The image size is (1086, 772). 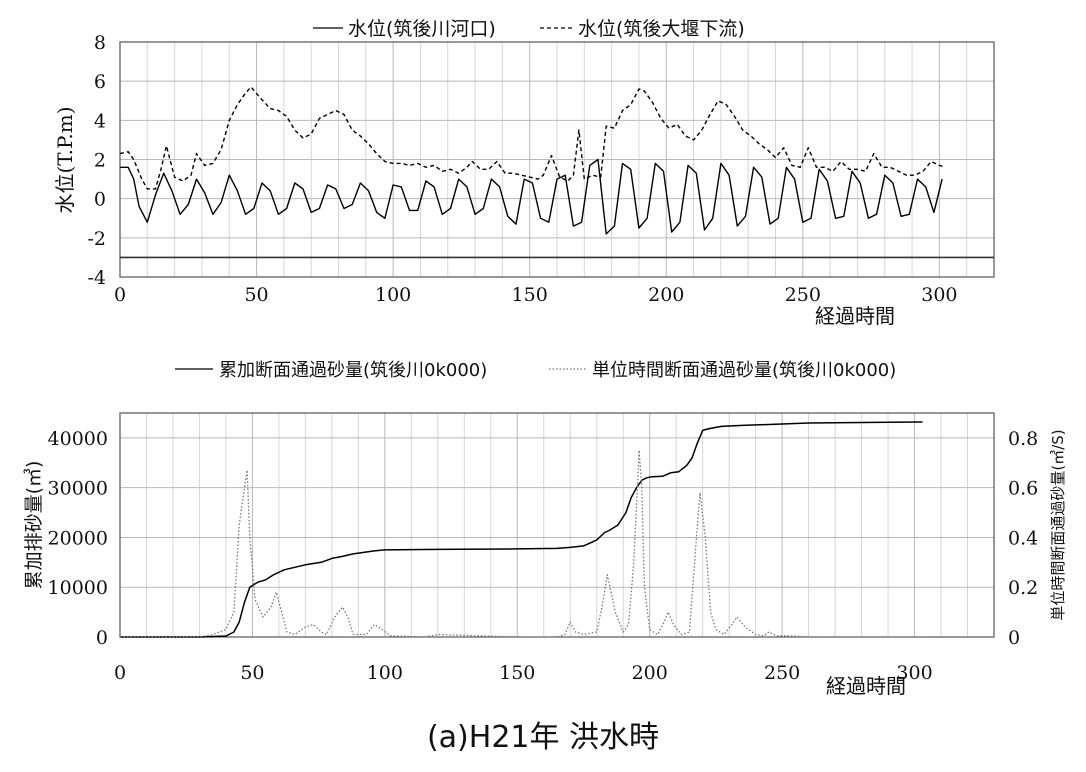 I want to click on top-y-axis-label: 水位(T.P.m), so click(x=65, y=159).